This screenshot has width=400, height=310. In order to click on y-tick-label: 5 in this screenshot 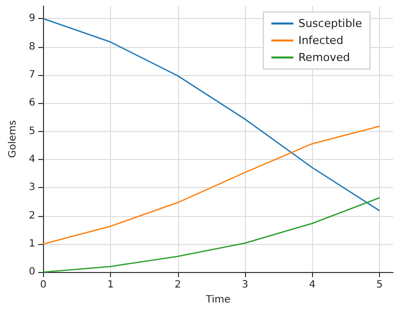, I will do `click(32, 131)`.